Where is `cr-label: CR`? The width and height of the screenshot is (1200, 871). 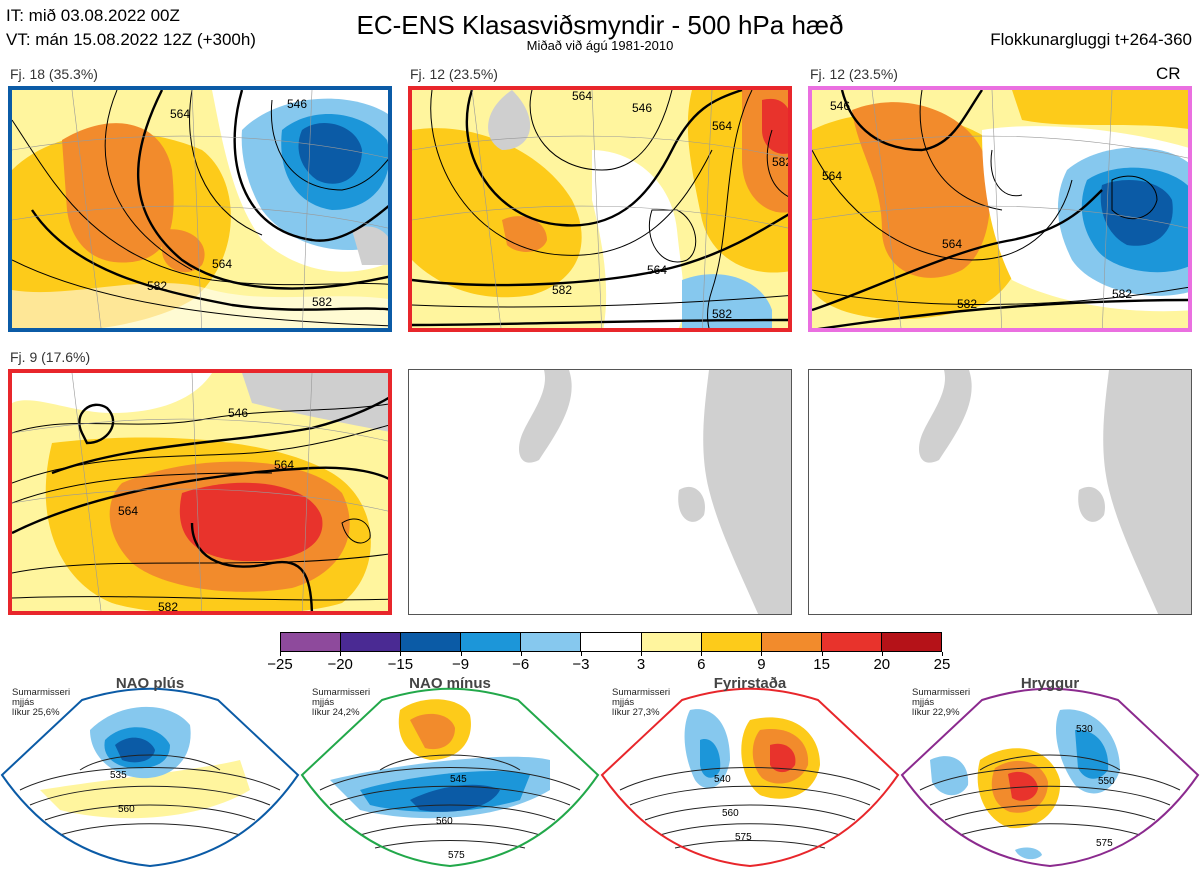
cr-label: CR is located at coordinates (1168, 73).